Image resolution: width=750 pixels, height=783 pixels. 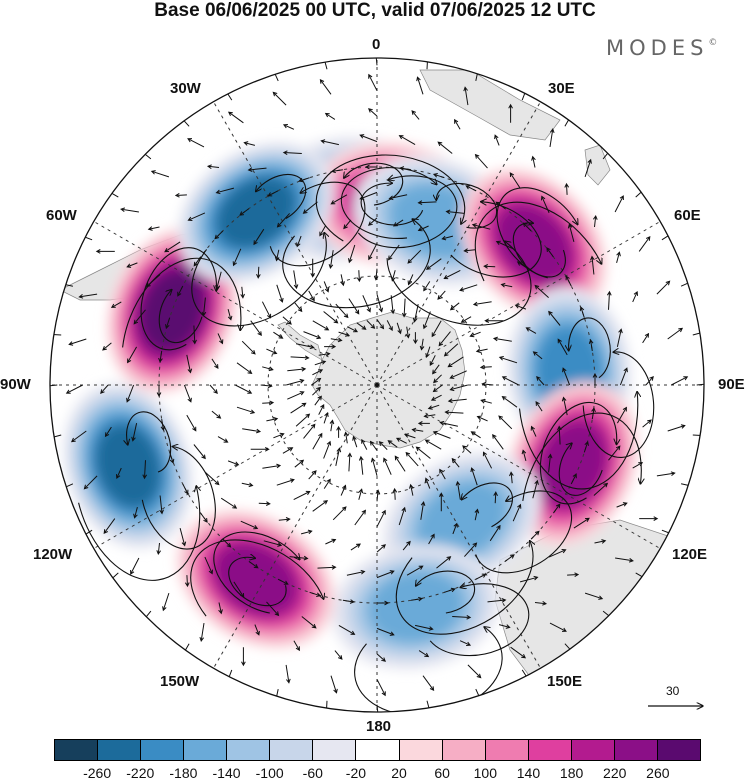 I want to click on colorbar-tick-label: 220, so click(x=615, y=773).